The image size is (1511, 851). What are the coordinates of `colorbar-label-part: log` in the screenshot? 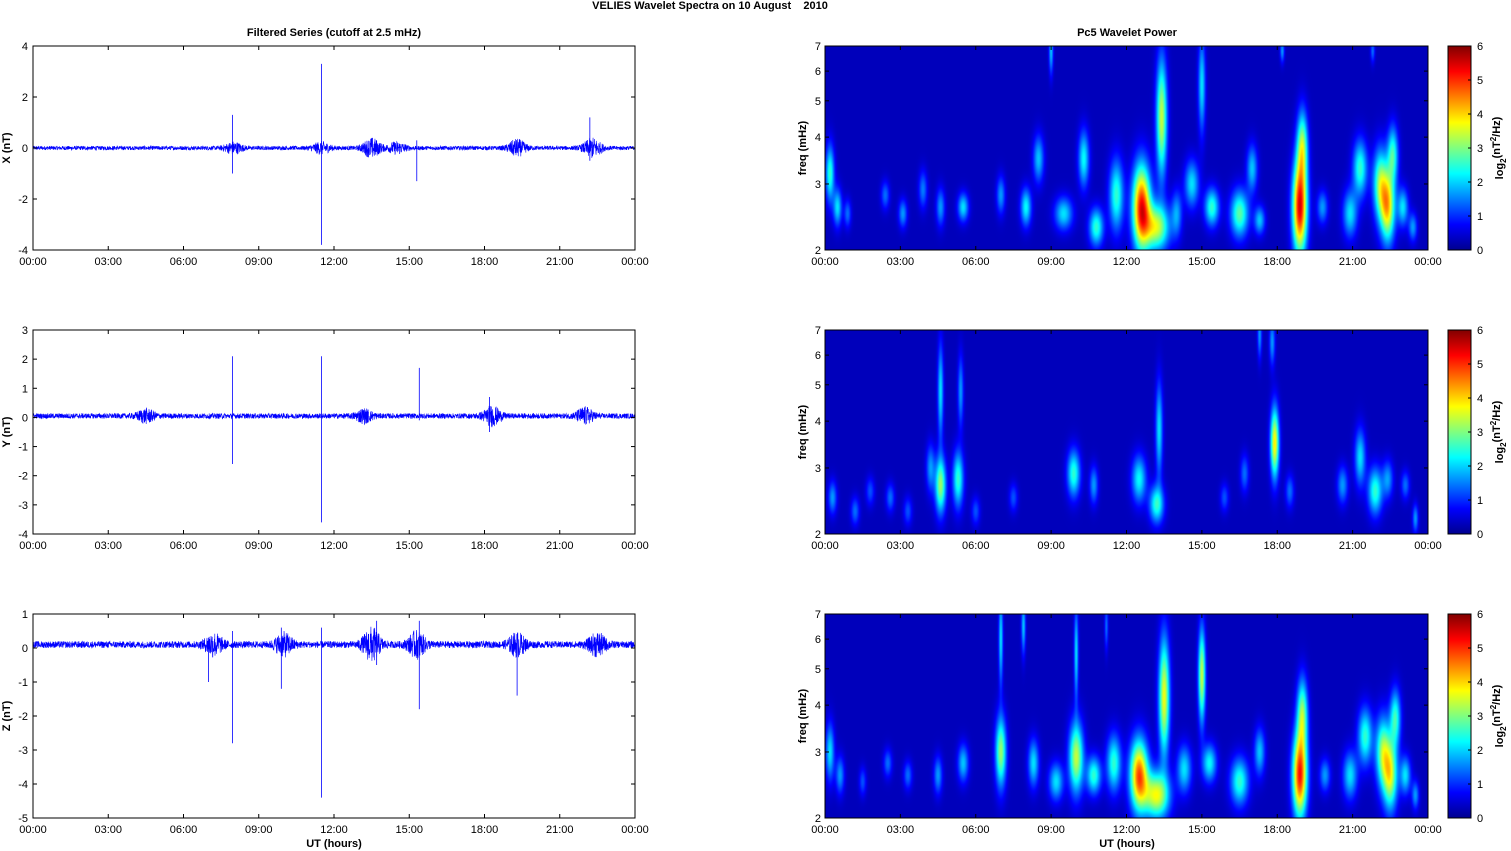 It's located at (1500, 739).